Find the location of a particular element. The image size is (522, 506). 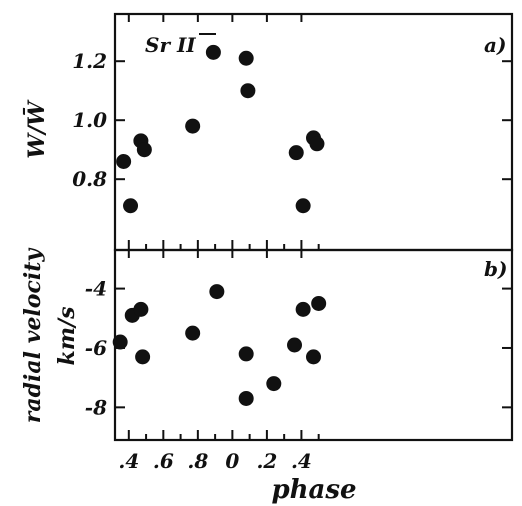

panel-b-ylabel-group: radial velocity km/s is located at coordinates (50, 335).